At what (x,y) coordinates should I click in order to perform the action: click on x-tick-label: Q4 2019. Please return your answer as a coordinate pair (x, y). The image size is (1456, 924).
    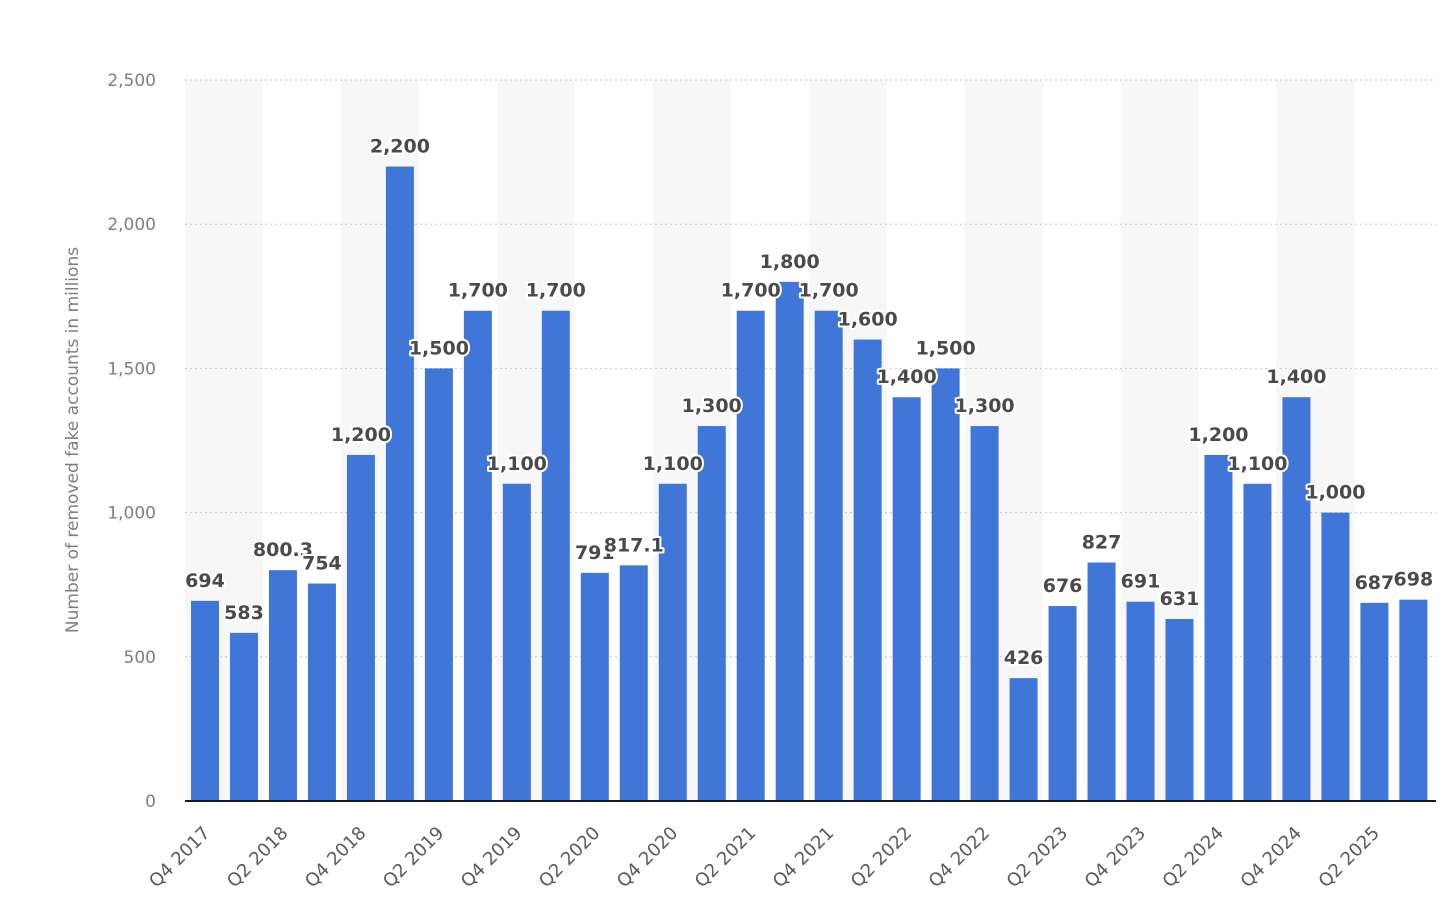
    Looking at the image, I should click on (491, 857).